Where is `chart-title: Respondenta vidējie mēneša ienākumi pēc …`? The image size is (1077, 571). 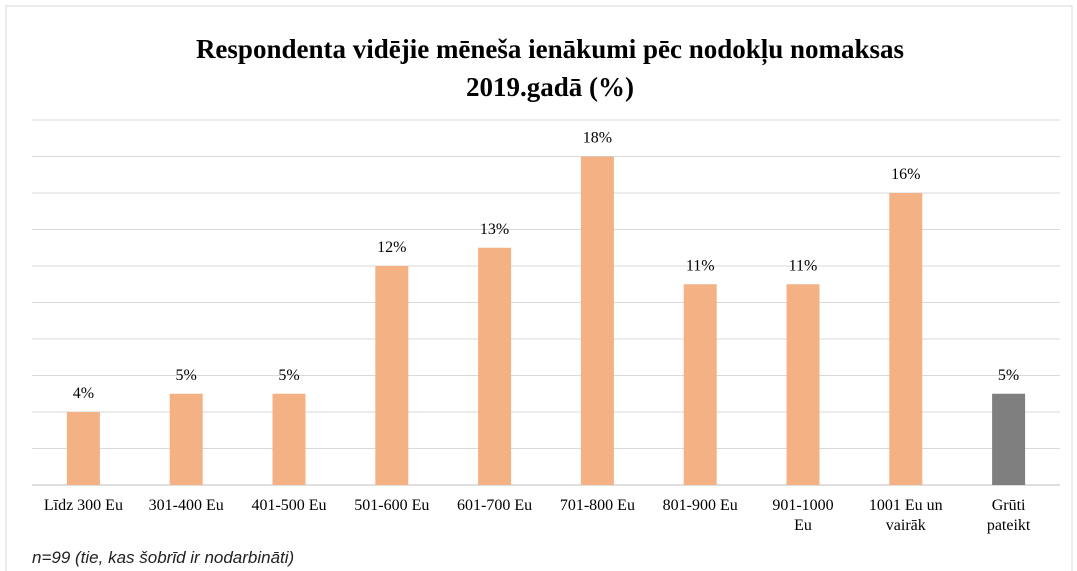 chart-title: Respondenta vidējie mēneša ienākumi pēc … is located at coordinates (550, 68).